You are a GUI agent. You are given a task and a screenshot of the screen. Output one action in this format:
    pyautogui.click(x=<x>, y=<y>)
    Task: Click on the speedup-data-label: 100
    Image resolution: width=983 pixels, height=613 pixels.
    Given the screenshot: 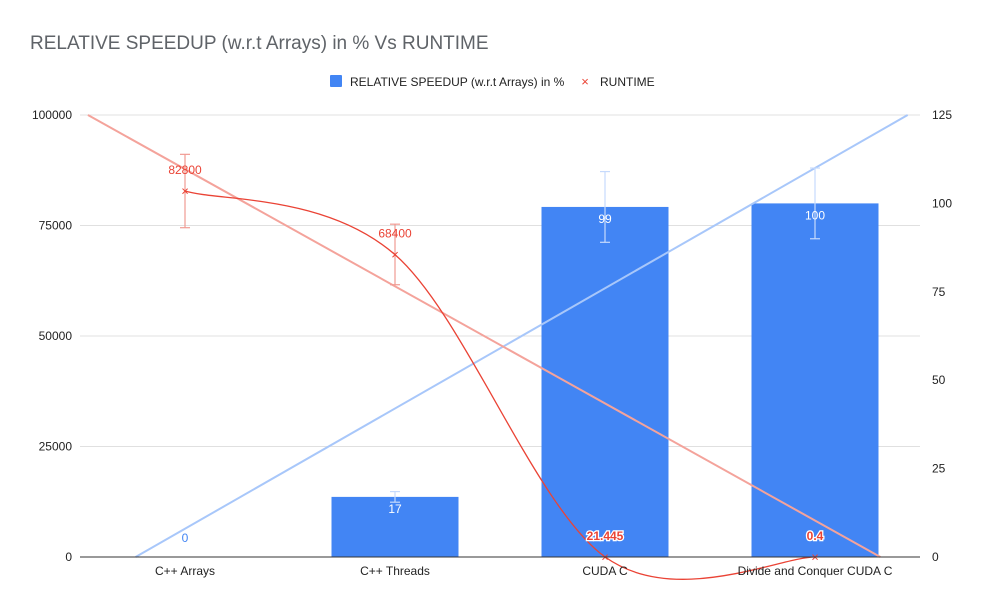 What is the action you would take?
    pyautogui.click(x=815, y=215)
    